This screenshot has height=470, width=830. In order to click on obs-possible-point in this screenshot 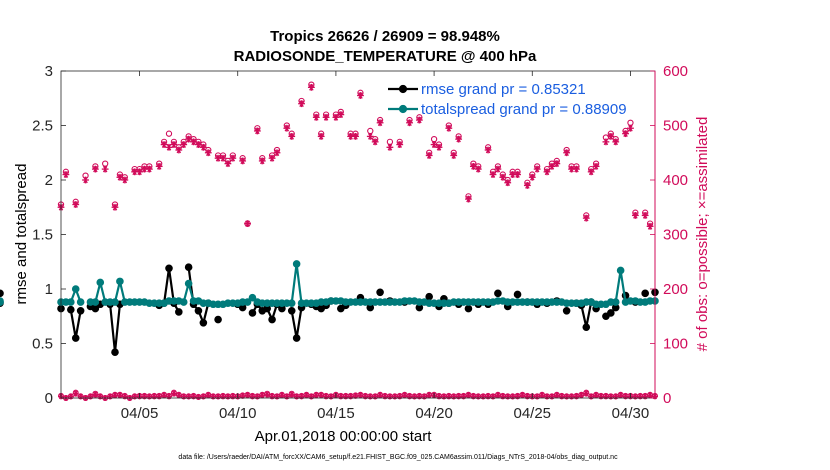, I will do `click(169, 133)`.